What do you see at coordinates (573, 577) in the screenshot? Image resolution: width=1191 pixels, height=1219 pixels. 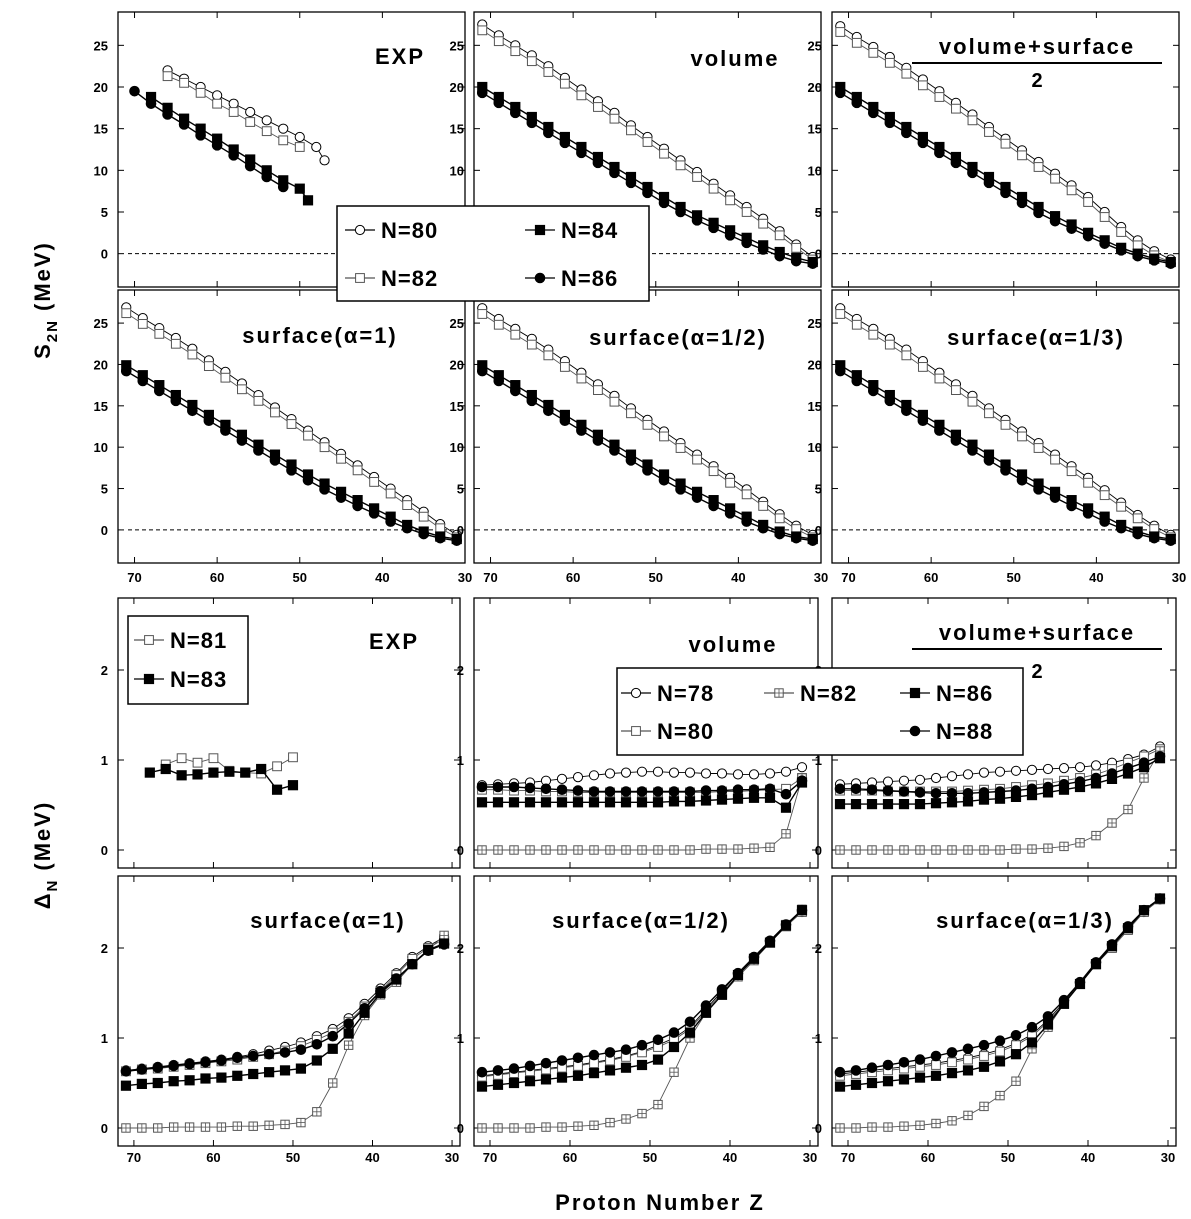 I see `x-tick-label: 60` at bounding box center [573, 577].